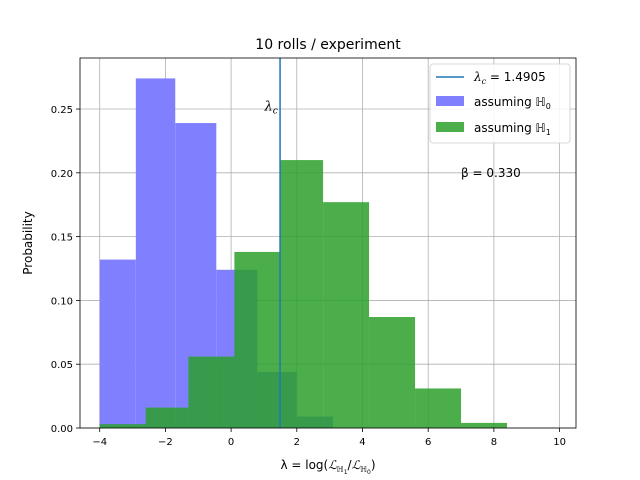 The image size is (640, 480). I want to click on x-axis-label: λ = log(ℒℍ1/ℒℍ0), so click(327, 467).